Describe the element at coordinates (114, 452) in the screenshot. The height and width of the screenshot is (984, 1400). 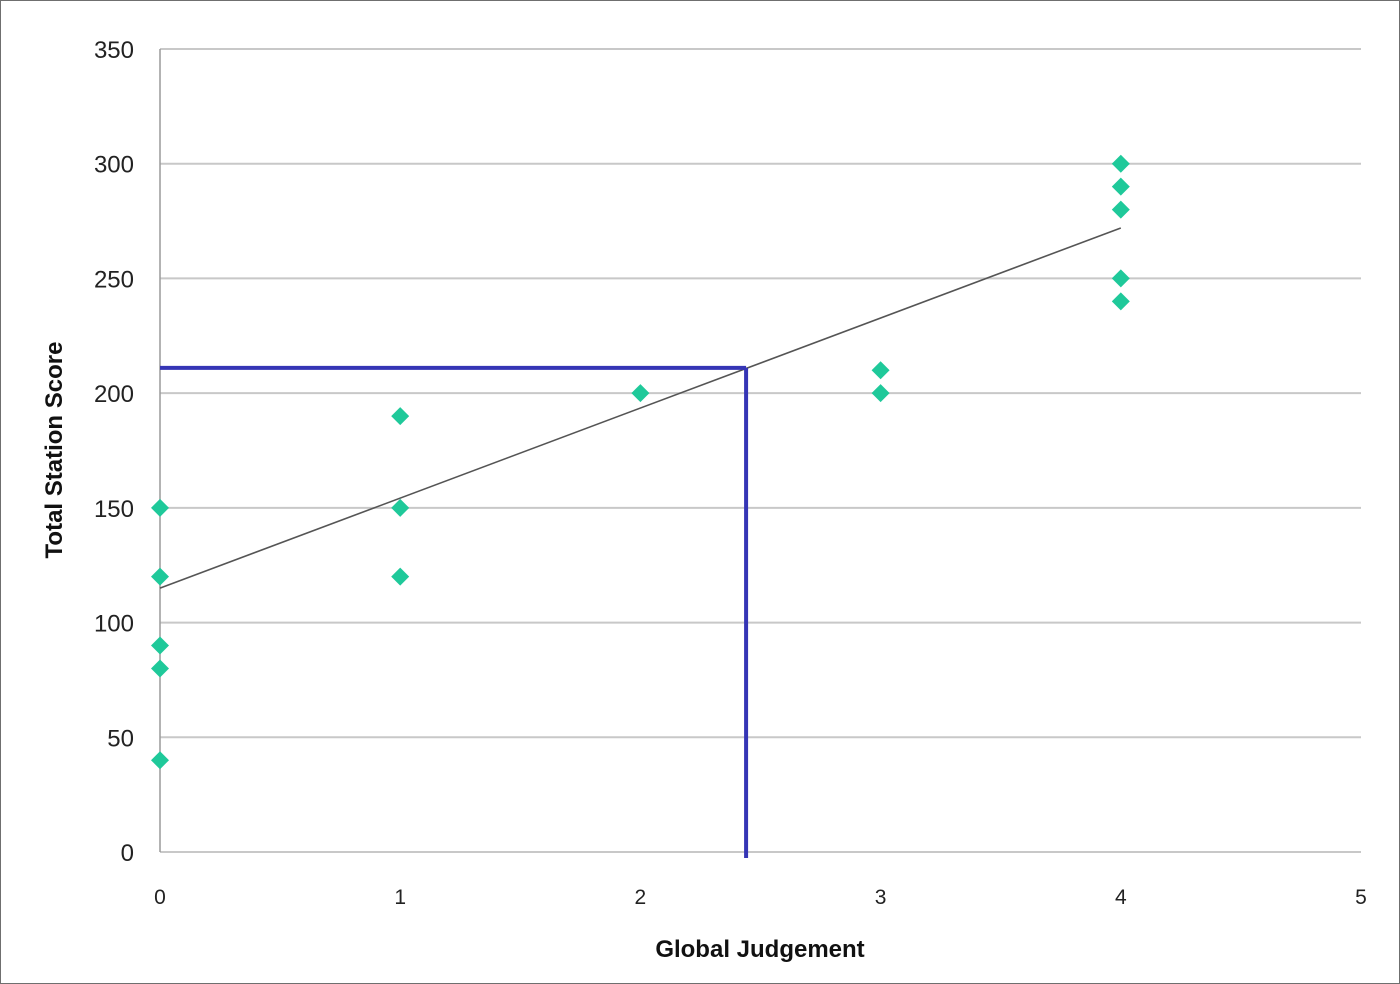
I see `y-tick-labels: 0 50 100 150 200 250 300 350` at that location.